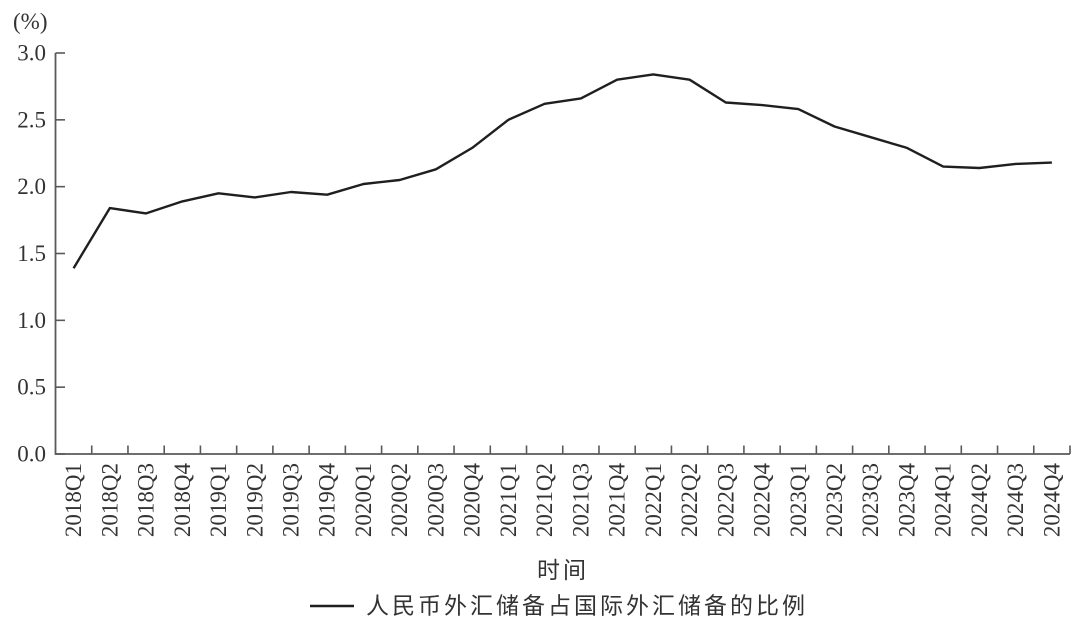 This screenshot has height=626, width=1080. I want to click on x-axis-tick-label: 2023Q3, so click(870, 500).